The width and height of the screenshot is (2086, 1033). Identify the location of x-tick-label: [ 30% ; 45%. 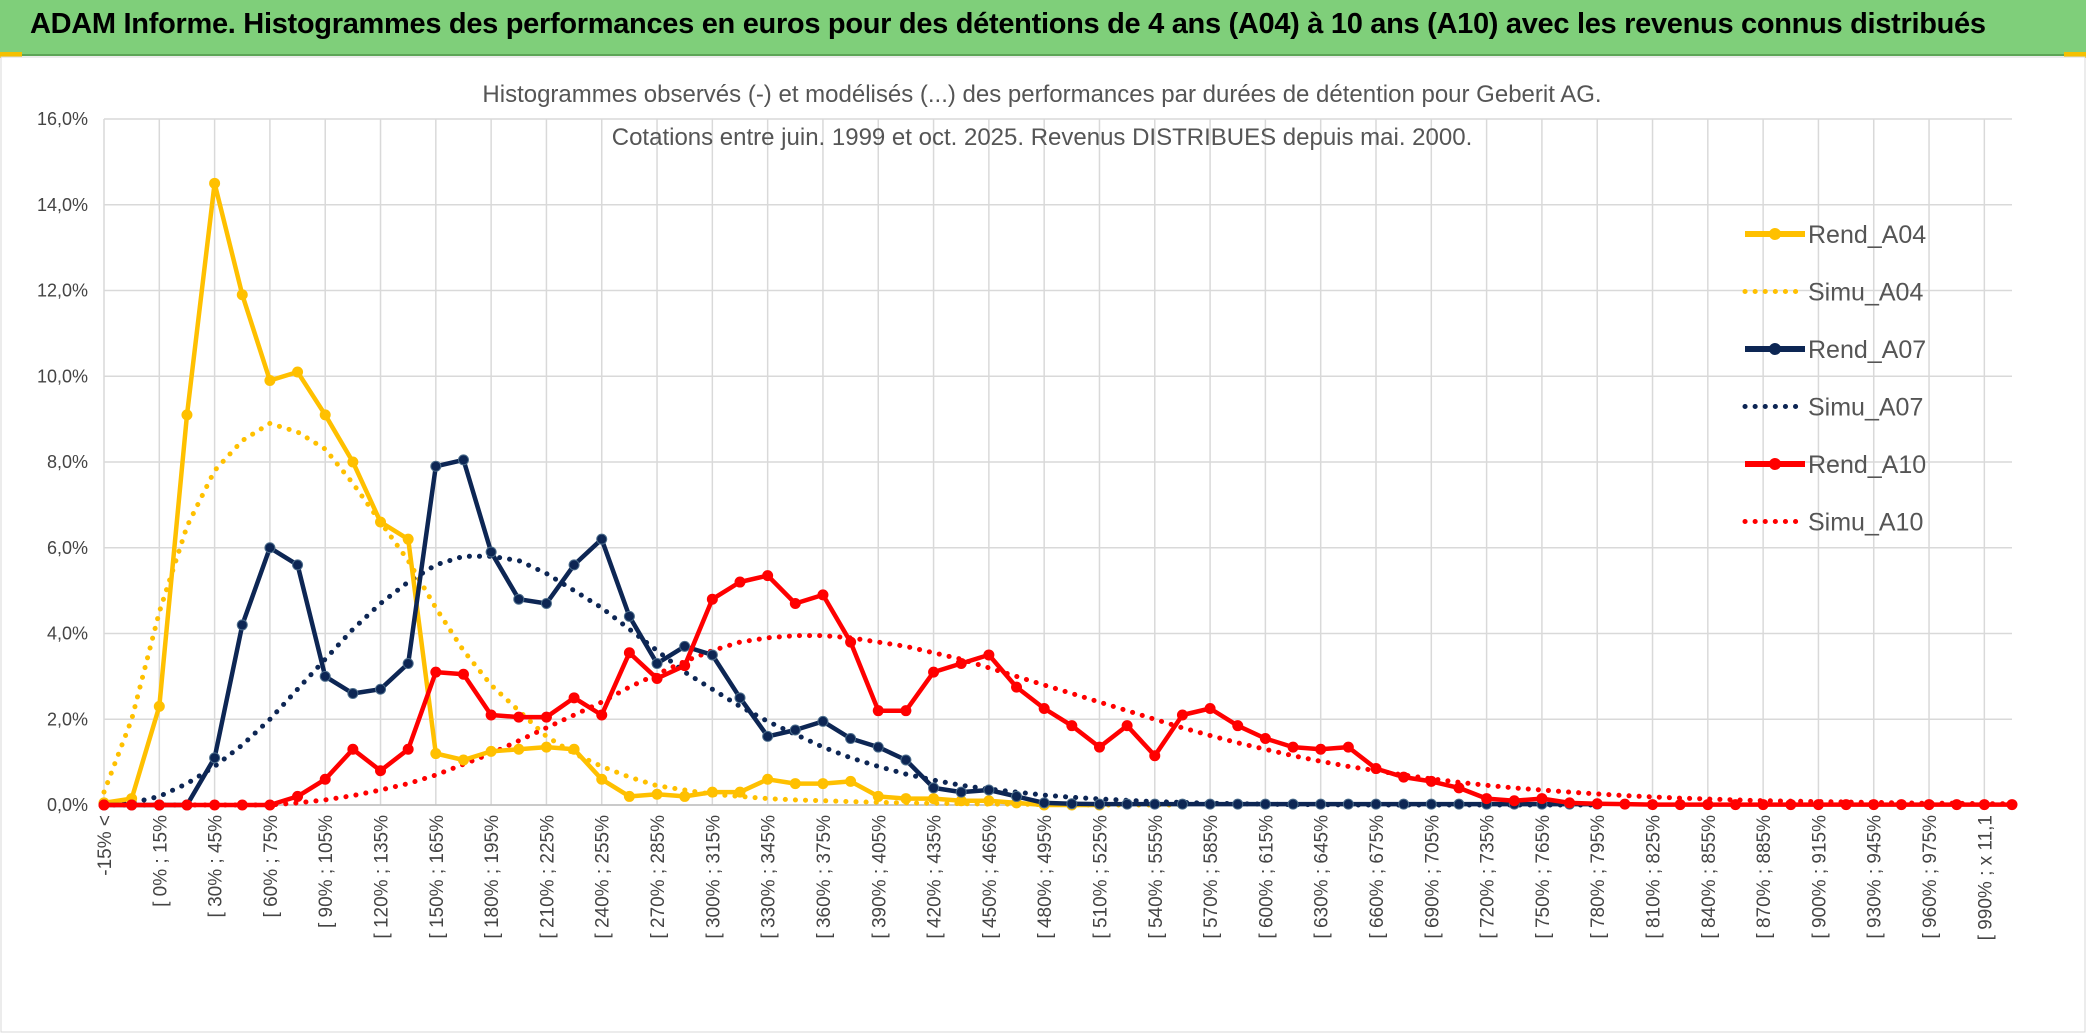
(216, 866).